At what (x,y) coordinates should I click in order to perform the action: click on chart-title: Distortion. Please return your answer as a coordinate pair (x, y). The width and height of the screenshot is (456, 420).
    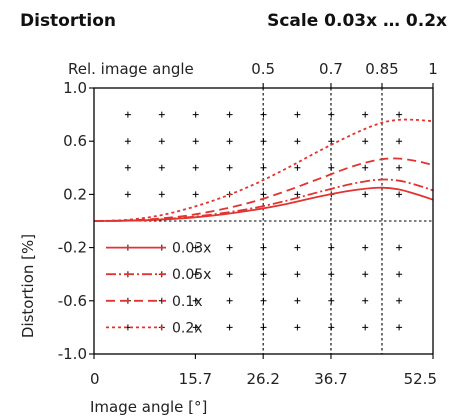
    Looking at the image, I should click on (68, 21).